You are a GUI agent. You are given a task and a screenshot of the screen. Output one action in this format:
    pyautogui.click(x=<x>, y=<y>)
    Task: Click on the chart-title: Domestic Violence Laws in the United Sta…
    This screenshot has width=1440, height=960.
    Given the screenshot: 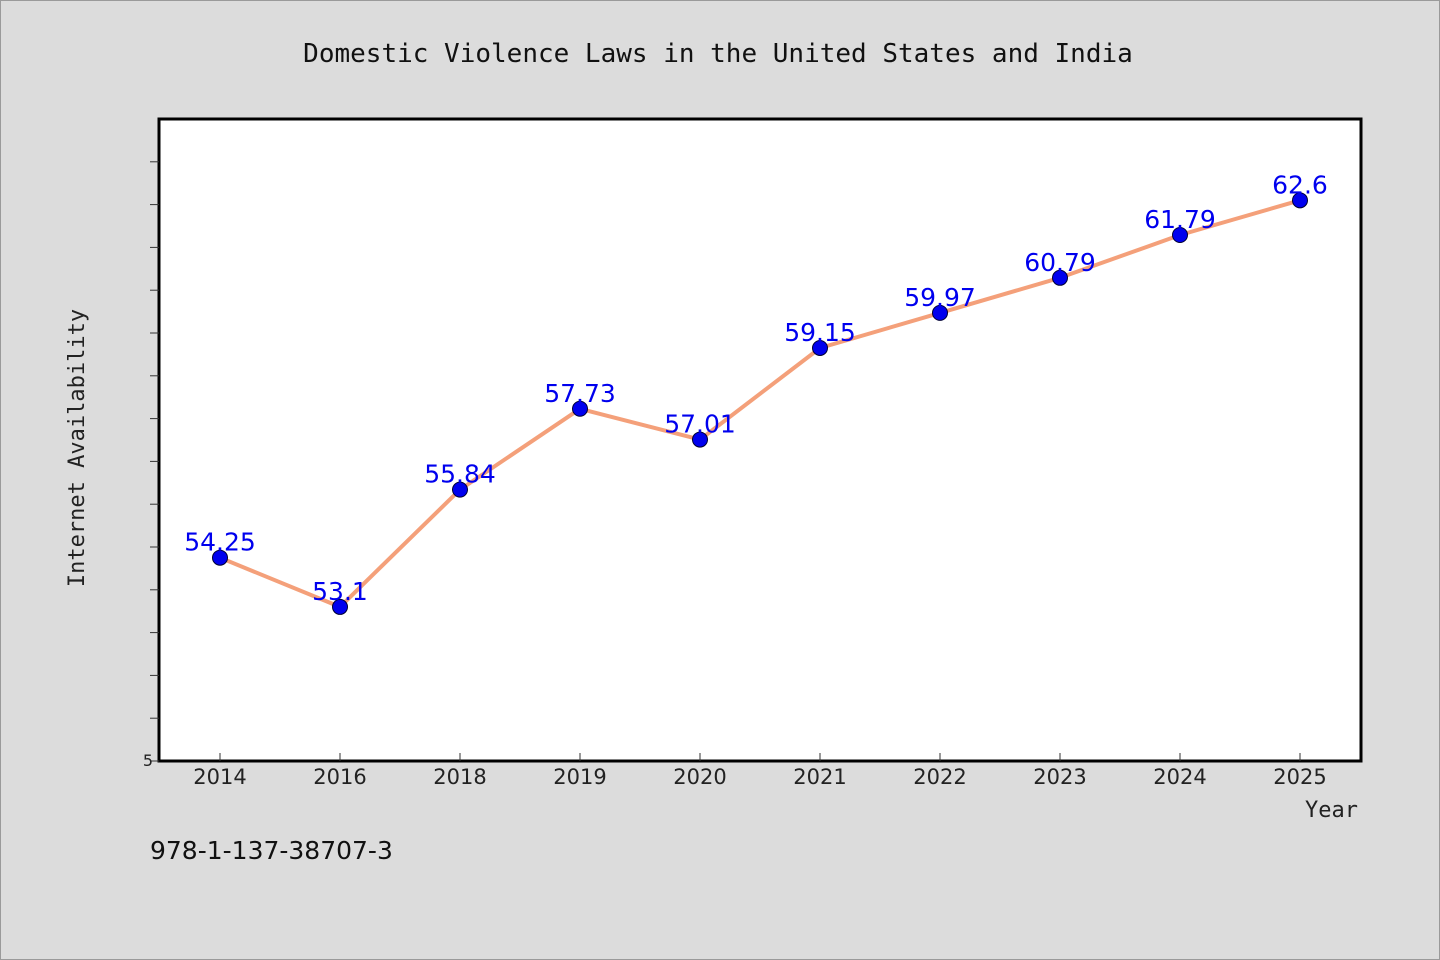 What is the action you would take?
    pyautogui.click(x=718, y=54)
    